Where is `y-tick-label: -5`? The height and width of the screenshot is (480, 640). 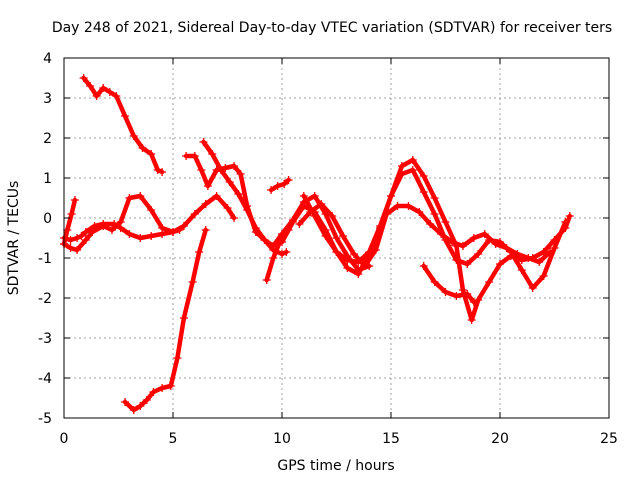 y-tick-label: -5 is located at coordinates (45, 419).